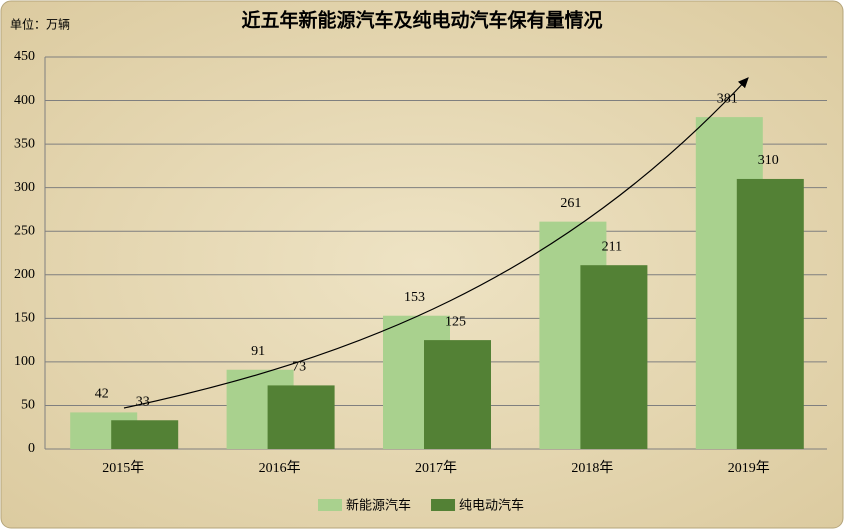  Describe the element at coordinates (592, 468) in the screenshot. I see `x-tick-label: 2018年` at that location.